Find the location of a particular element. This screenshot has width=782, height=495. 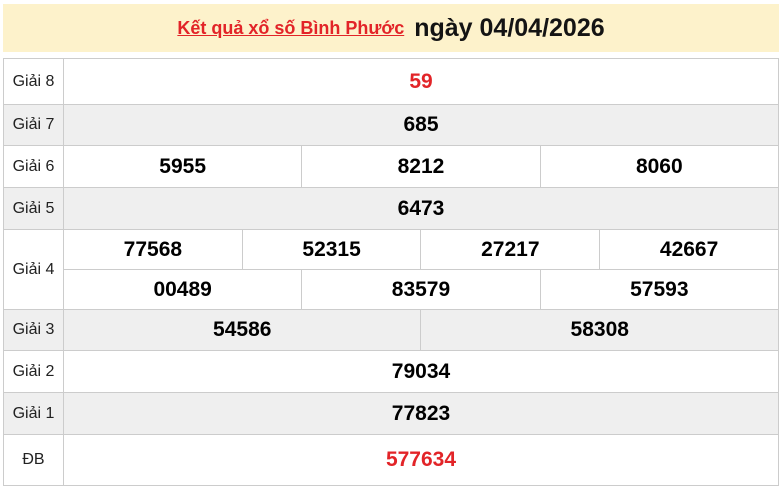

prize-number: 00489 is located at coordinates (182, 289).